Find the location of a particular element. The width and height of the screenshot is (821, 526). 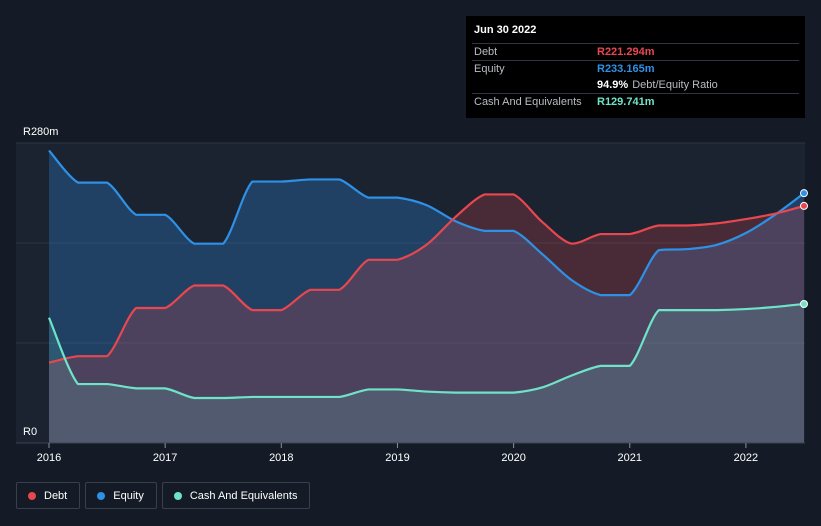

x-tick-label: 2016 is located at coordinates (49, 458).